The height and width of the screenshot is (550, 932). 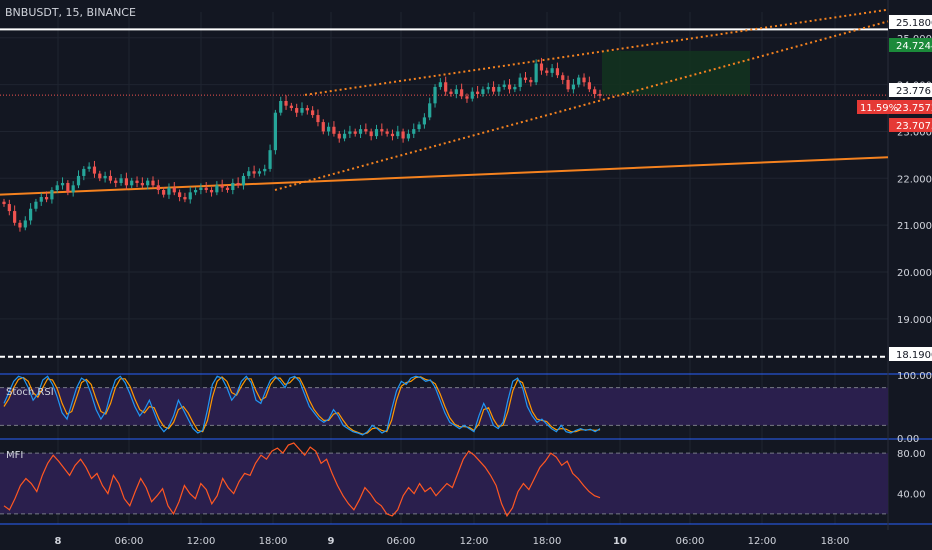 I want to click on mfi-tick-label: 80.00, so click(x=911, y=454).